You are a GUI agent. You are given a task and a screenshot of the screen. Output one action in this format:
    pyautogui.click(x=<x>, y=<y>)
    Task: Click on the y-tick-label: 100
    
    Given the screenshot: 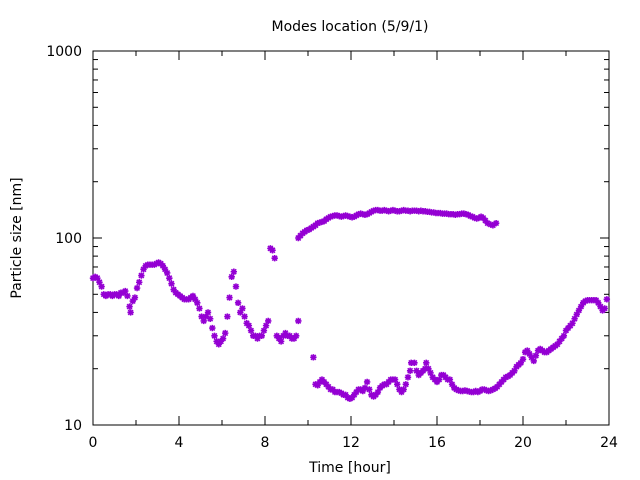 What is the action you would take?
    pyautogui.click(x=68, y=239)
    